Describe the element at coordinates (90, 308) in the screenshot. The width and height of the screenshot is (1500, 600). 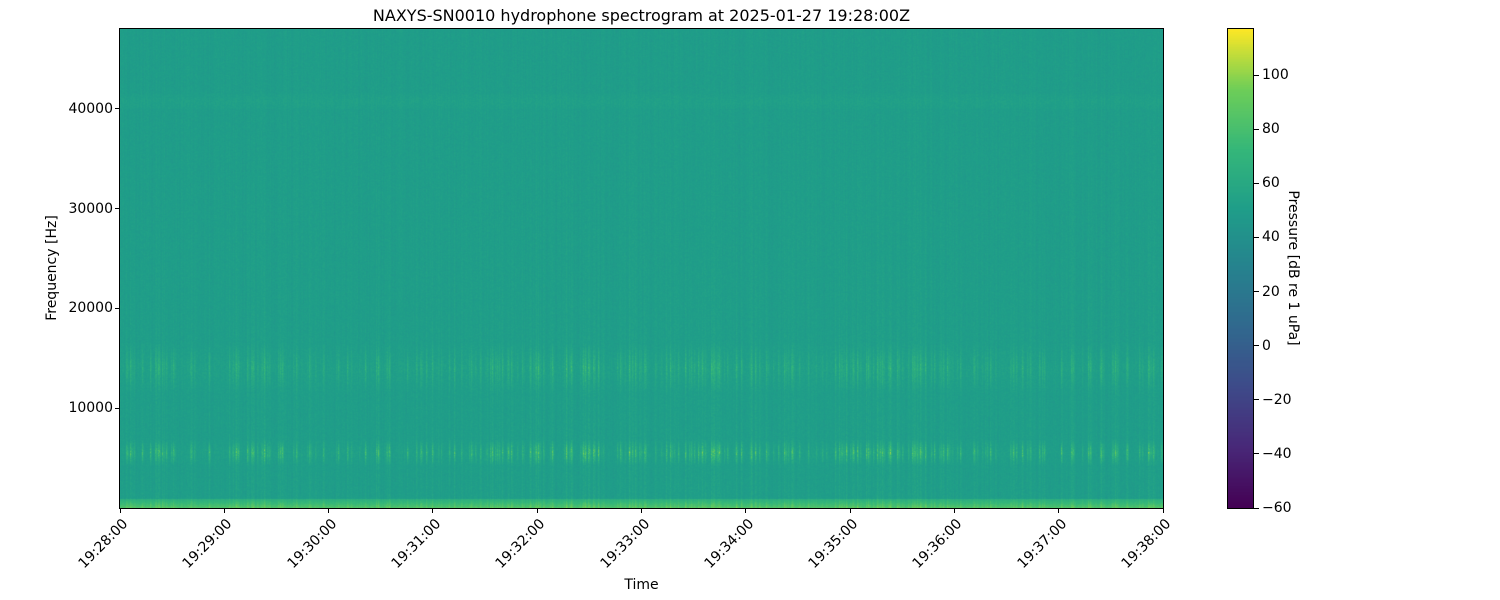
I see `y-tick-label: 20000` at that location.